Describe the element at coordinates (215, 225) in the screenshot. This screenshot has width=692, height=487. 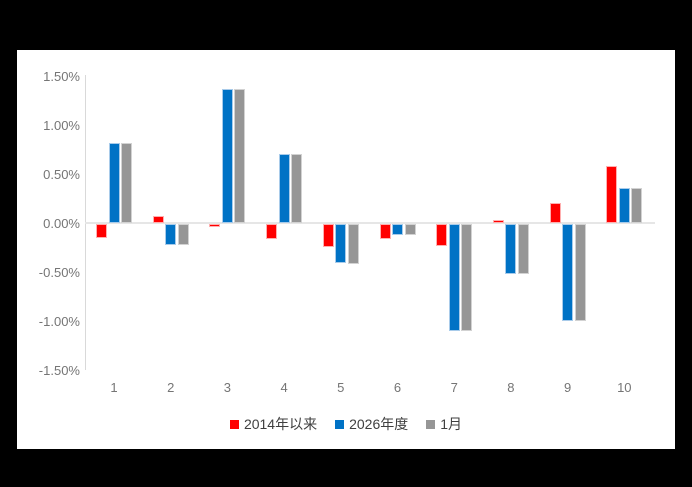
I see `bar-series0-cat3` at that location.